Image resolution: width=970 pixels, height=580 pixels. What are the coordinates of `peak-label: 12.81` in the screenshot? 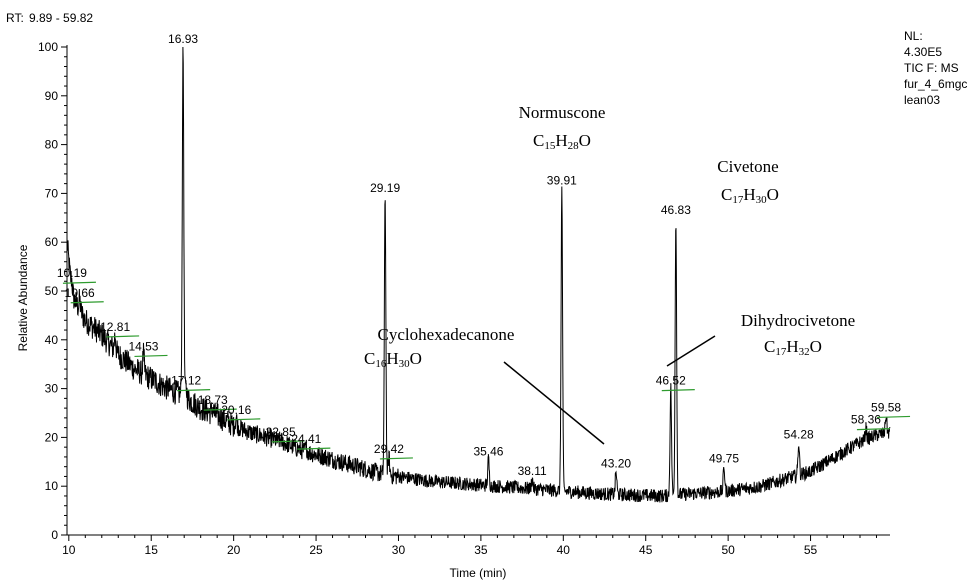 It's located at (115, 327).